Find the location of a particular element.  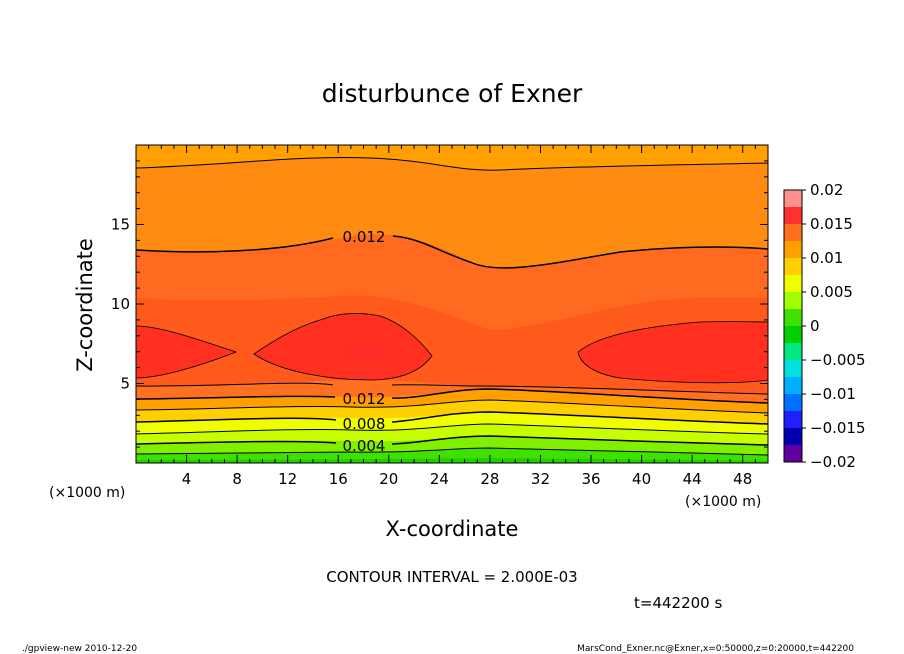

x-tick-label: 8 is located at coordinates (237, 479).